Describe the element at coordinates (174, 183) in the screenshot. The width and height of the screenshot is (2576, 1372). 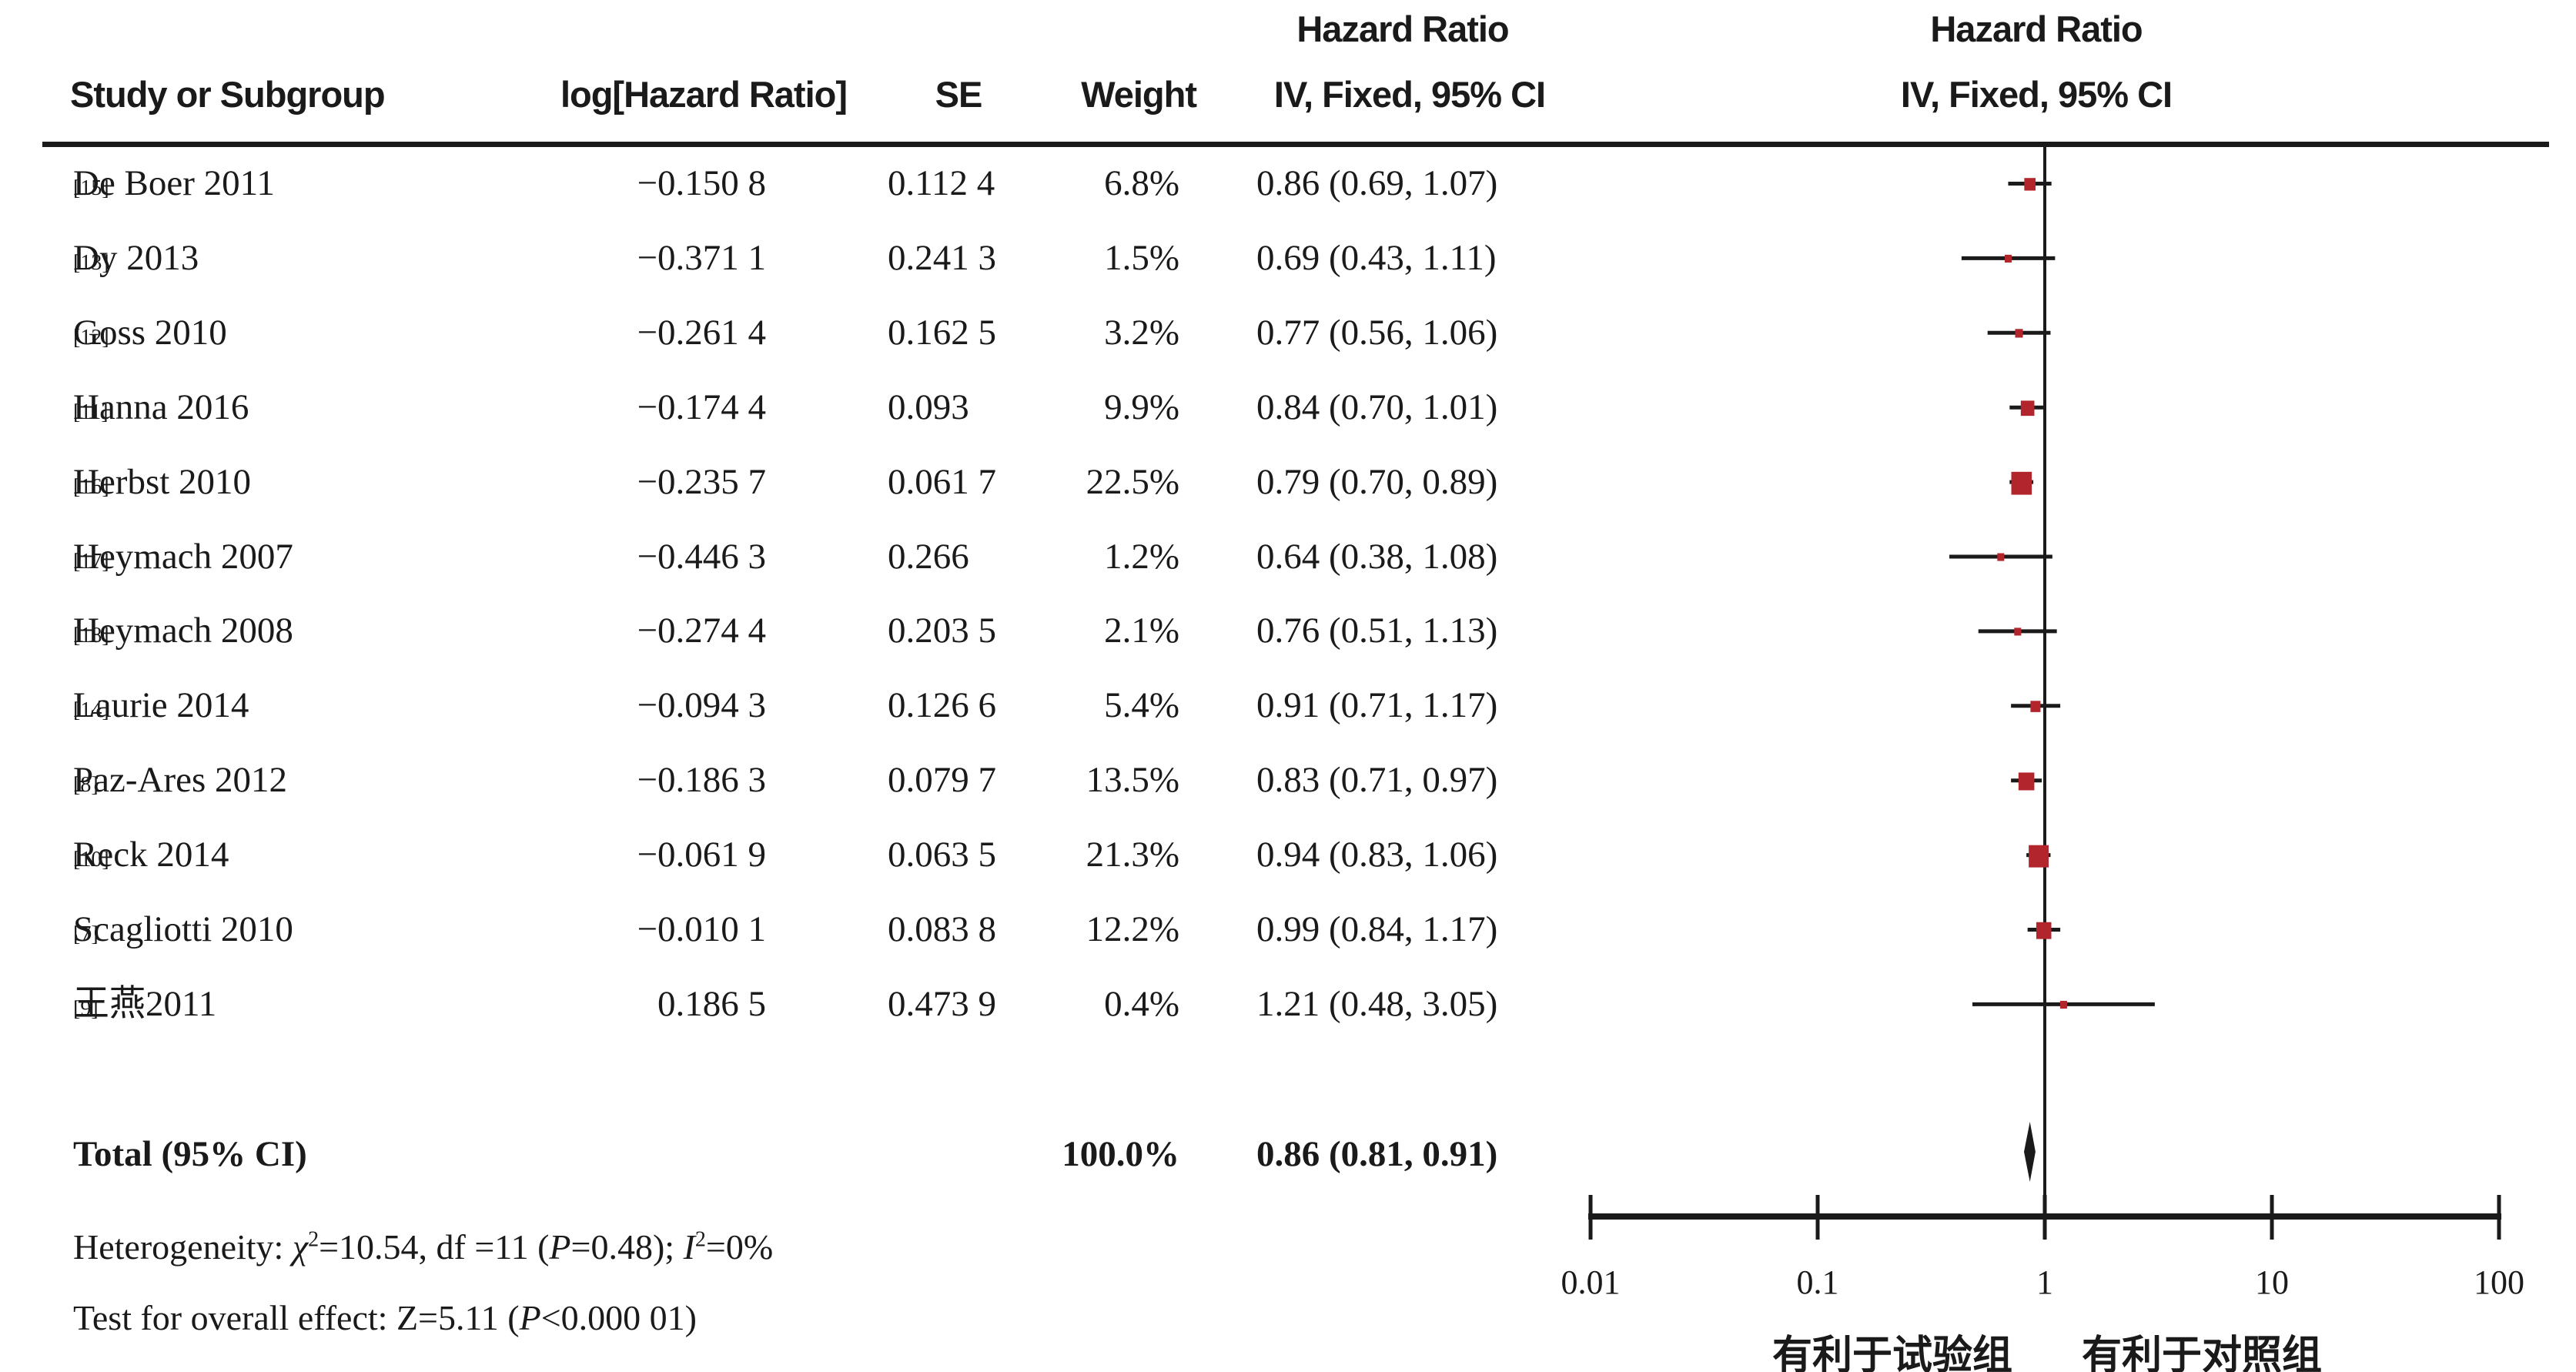
I see `study-name: De Boer 2011` at that location.